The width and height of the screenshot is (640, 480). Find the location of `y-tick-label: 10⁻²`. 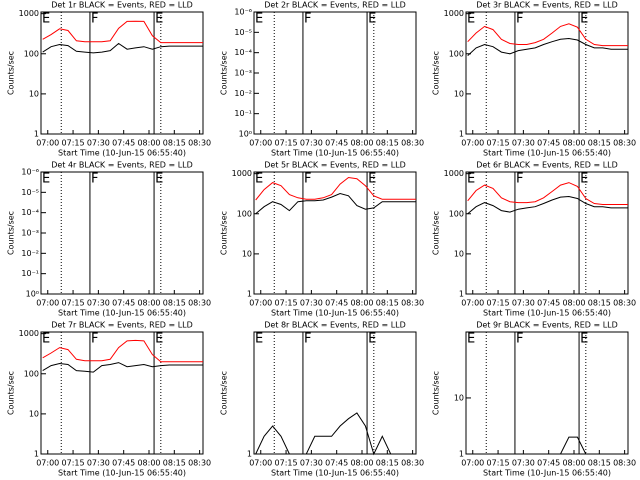

y-tick-label: 10⁻² is located at coordinates (30, 253).